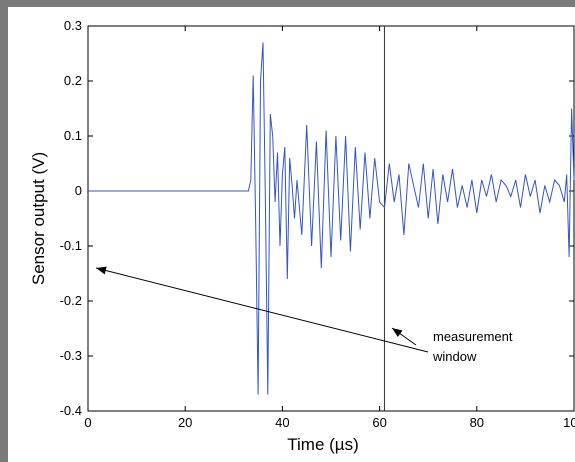  What do you see at coordinates (71, 245) in the screenshot?
I see `y-tick-label: -0.1` at bounding box center [71, 245].